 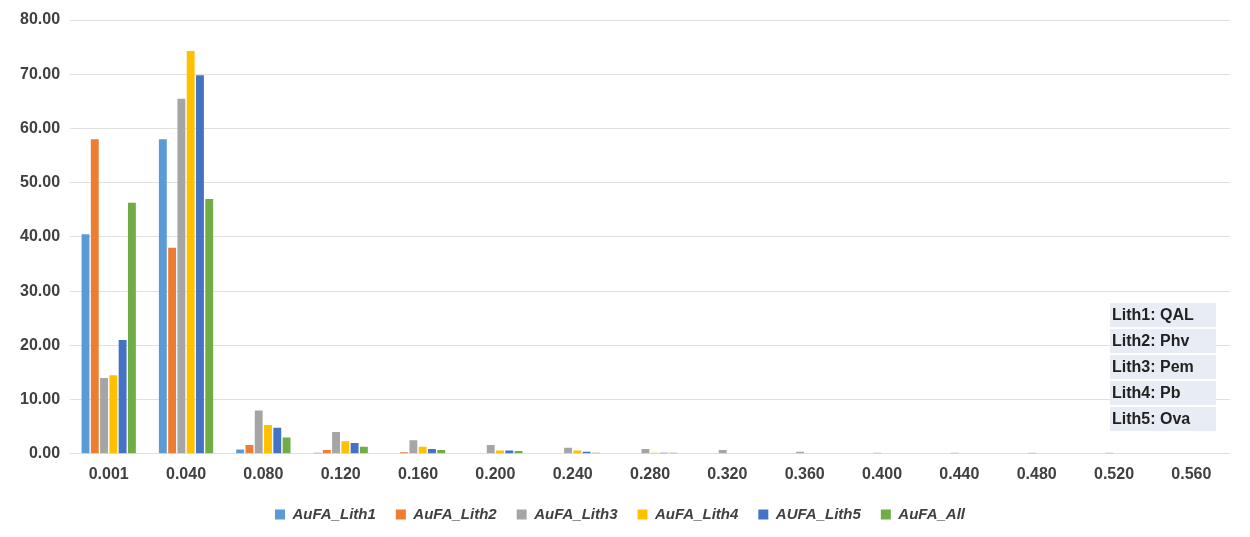 What do you see at coordinates (108, 473) in the screenshot?
I see `x-tick-label: 0.001` at bounding box center [108, 473].